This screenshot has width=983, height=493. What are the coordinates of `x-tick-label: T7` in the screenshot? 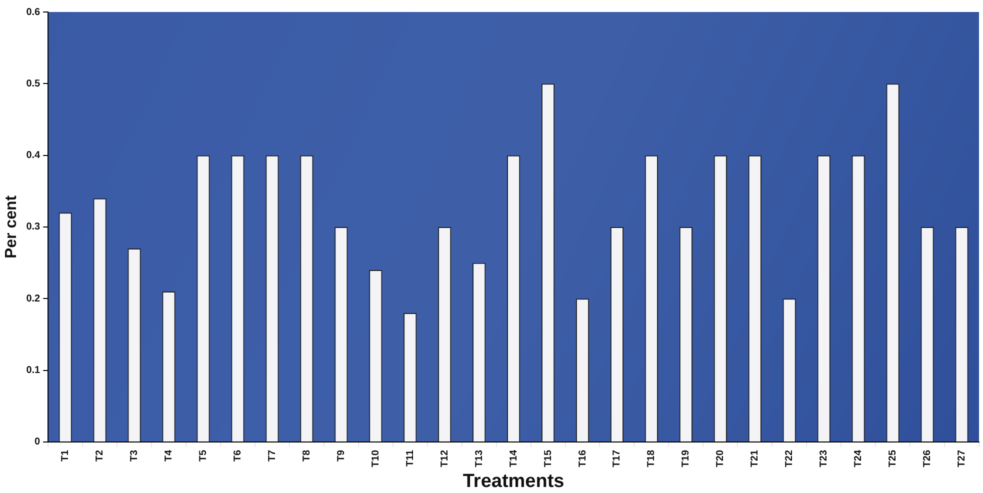 It's located at (272, 456).